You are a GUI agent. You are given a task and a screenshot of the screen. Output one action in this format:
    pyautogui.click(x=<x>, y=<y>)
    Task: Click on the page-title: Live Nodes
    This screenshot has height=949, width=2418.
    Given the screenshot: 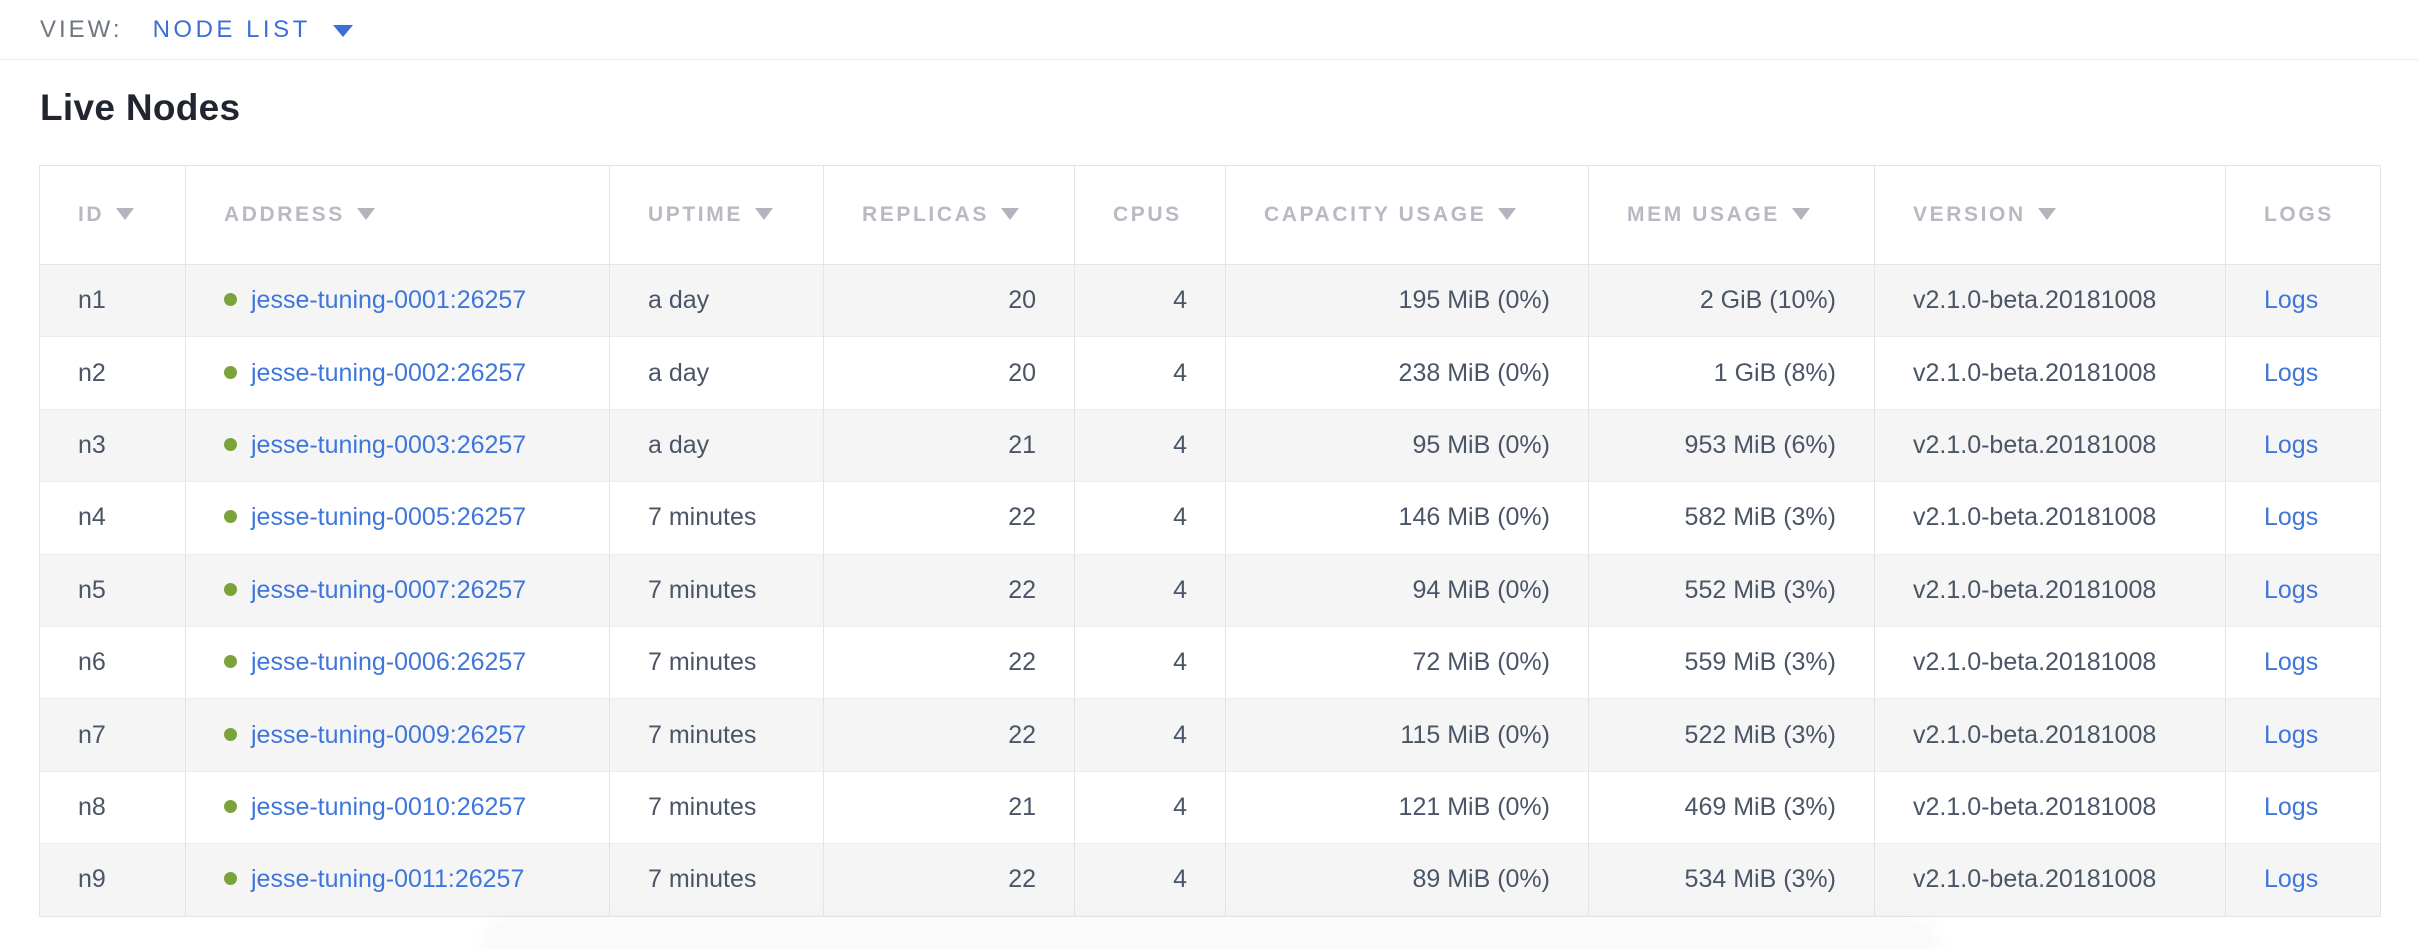 What is the action you would take?
    pyautogui.click(x=140, y=107)
    